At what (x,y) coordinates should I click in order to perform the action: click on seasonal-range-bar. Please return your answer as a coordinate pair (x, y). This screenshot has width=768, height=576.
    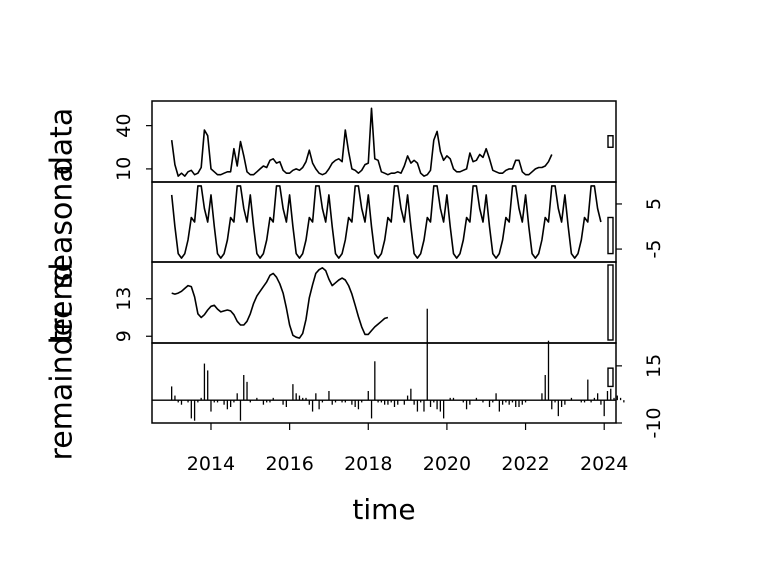
    Looking at the image, I should click on (610, 235).